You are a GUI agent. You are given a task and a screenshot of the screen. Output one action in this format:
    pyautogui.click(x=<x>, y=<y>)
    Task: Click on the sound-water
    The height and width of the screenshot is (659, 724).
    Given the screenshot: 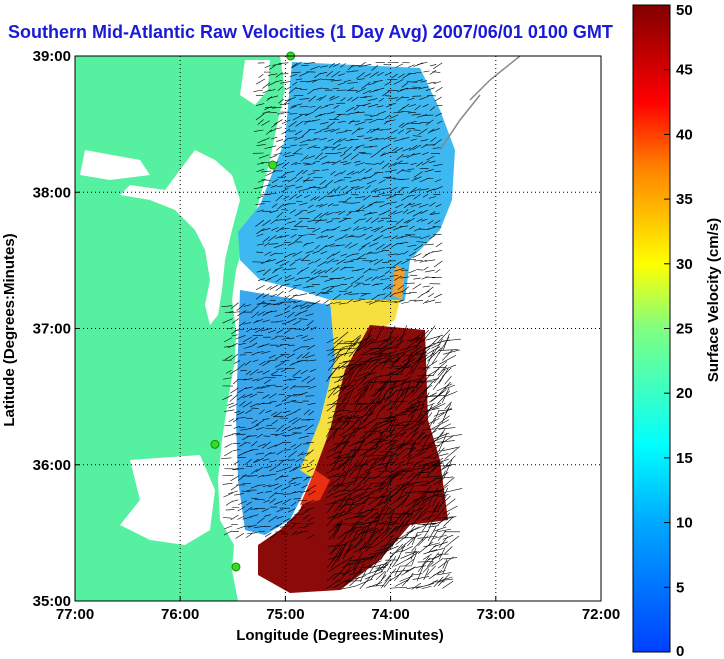 What is the action you would take?
    pyautogui.click(x=167, y=500)
    